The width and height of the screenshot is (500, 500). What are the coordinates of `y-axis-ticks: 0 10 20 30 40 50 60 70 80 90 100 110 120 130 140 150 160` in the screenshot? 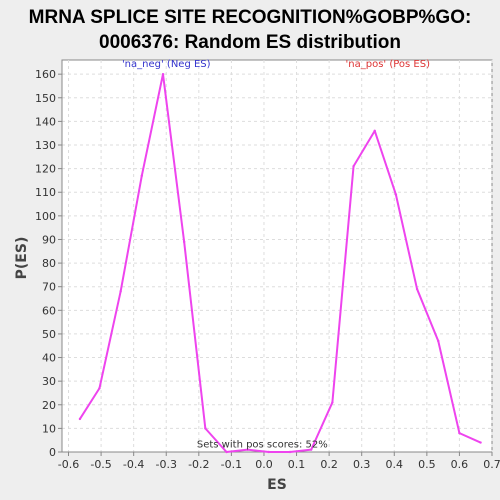 It's located at (48, 263).